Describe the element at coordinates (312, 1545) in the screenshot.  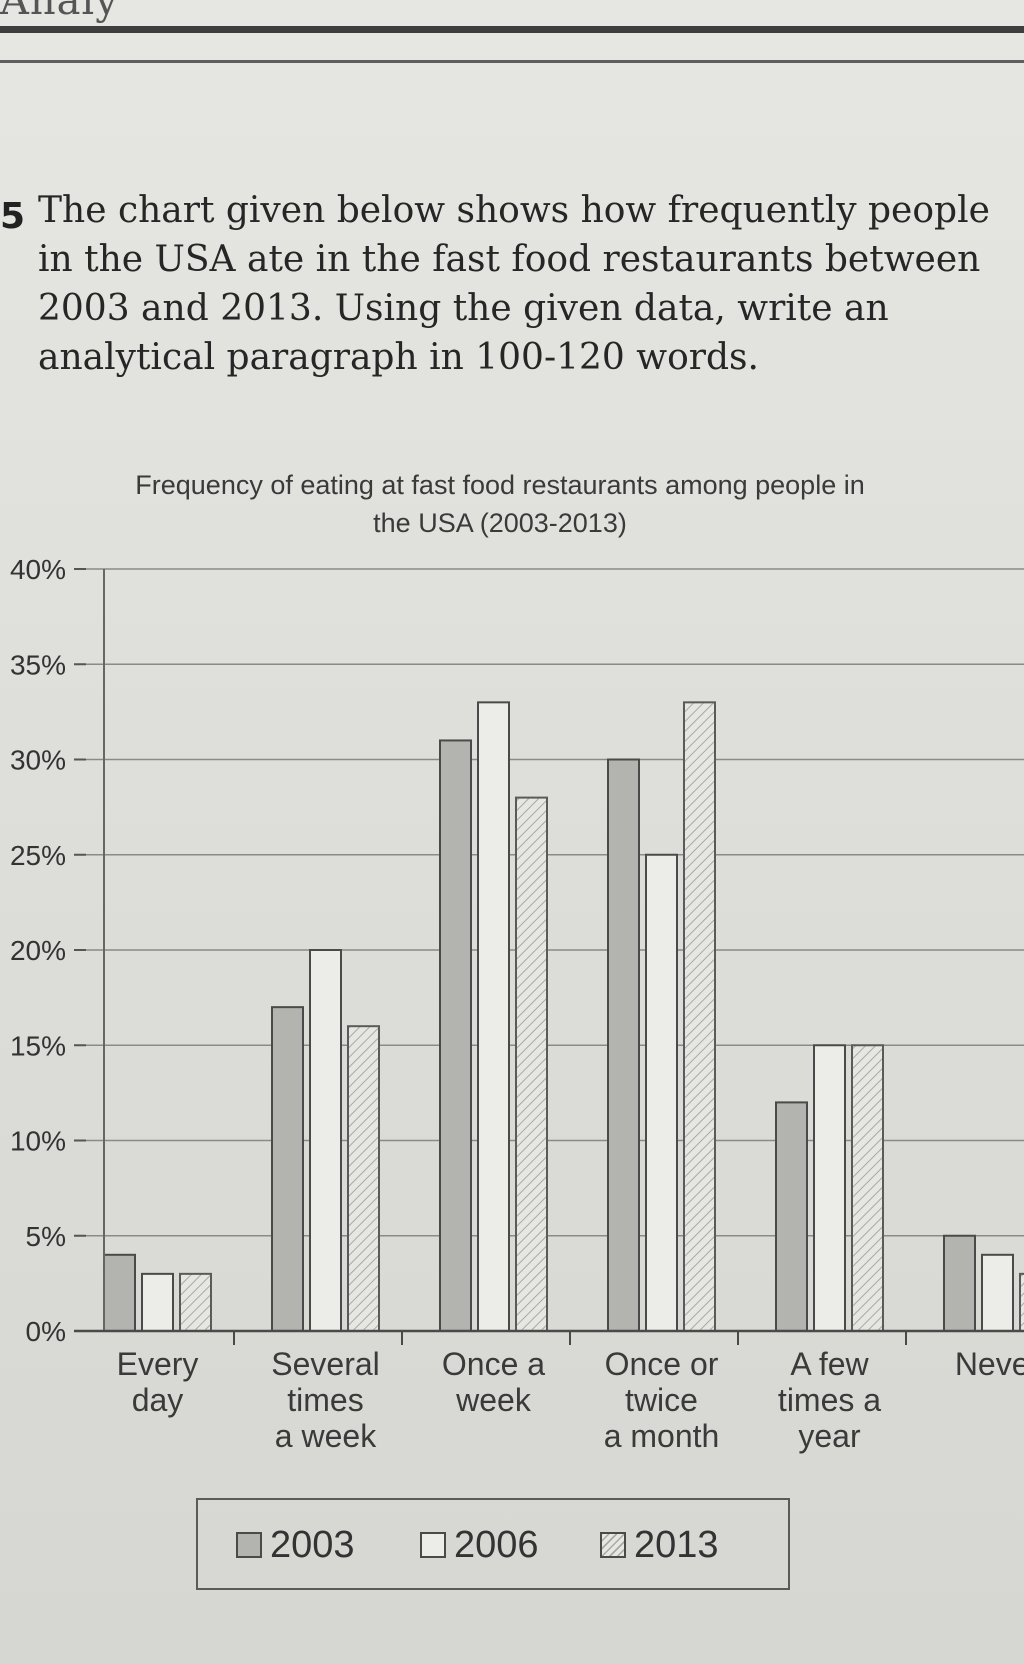
I see `legend-label-2003: 2003` at that location.